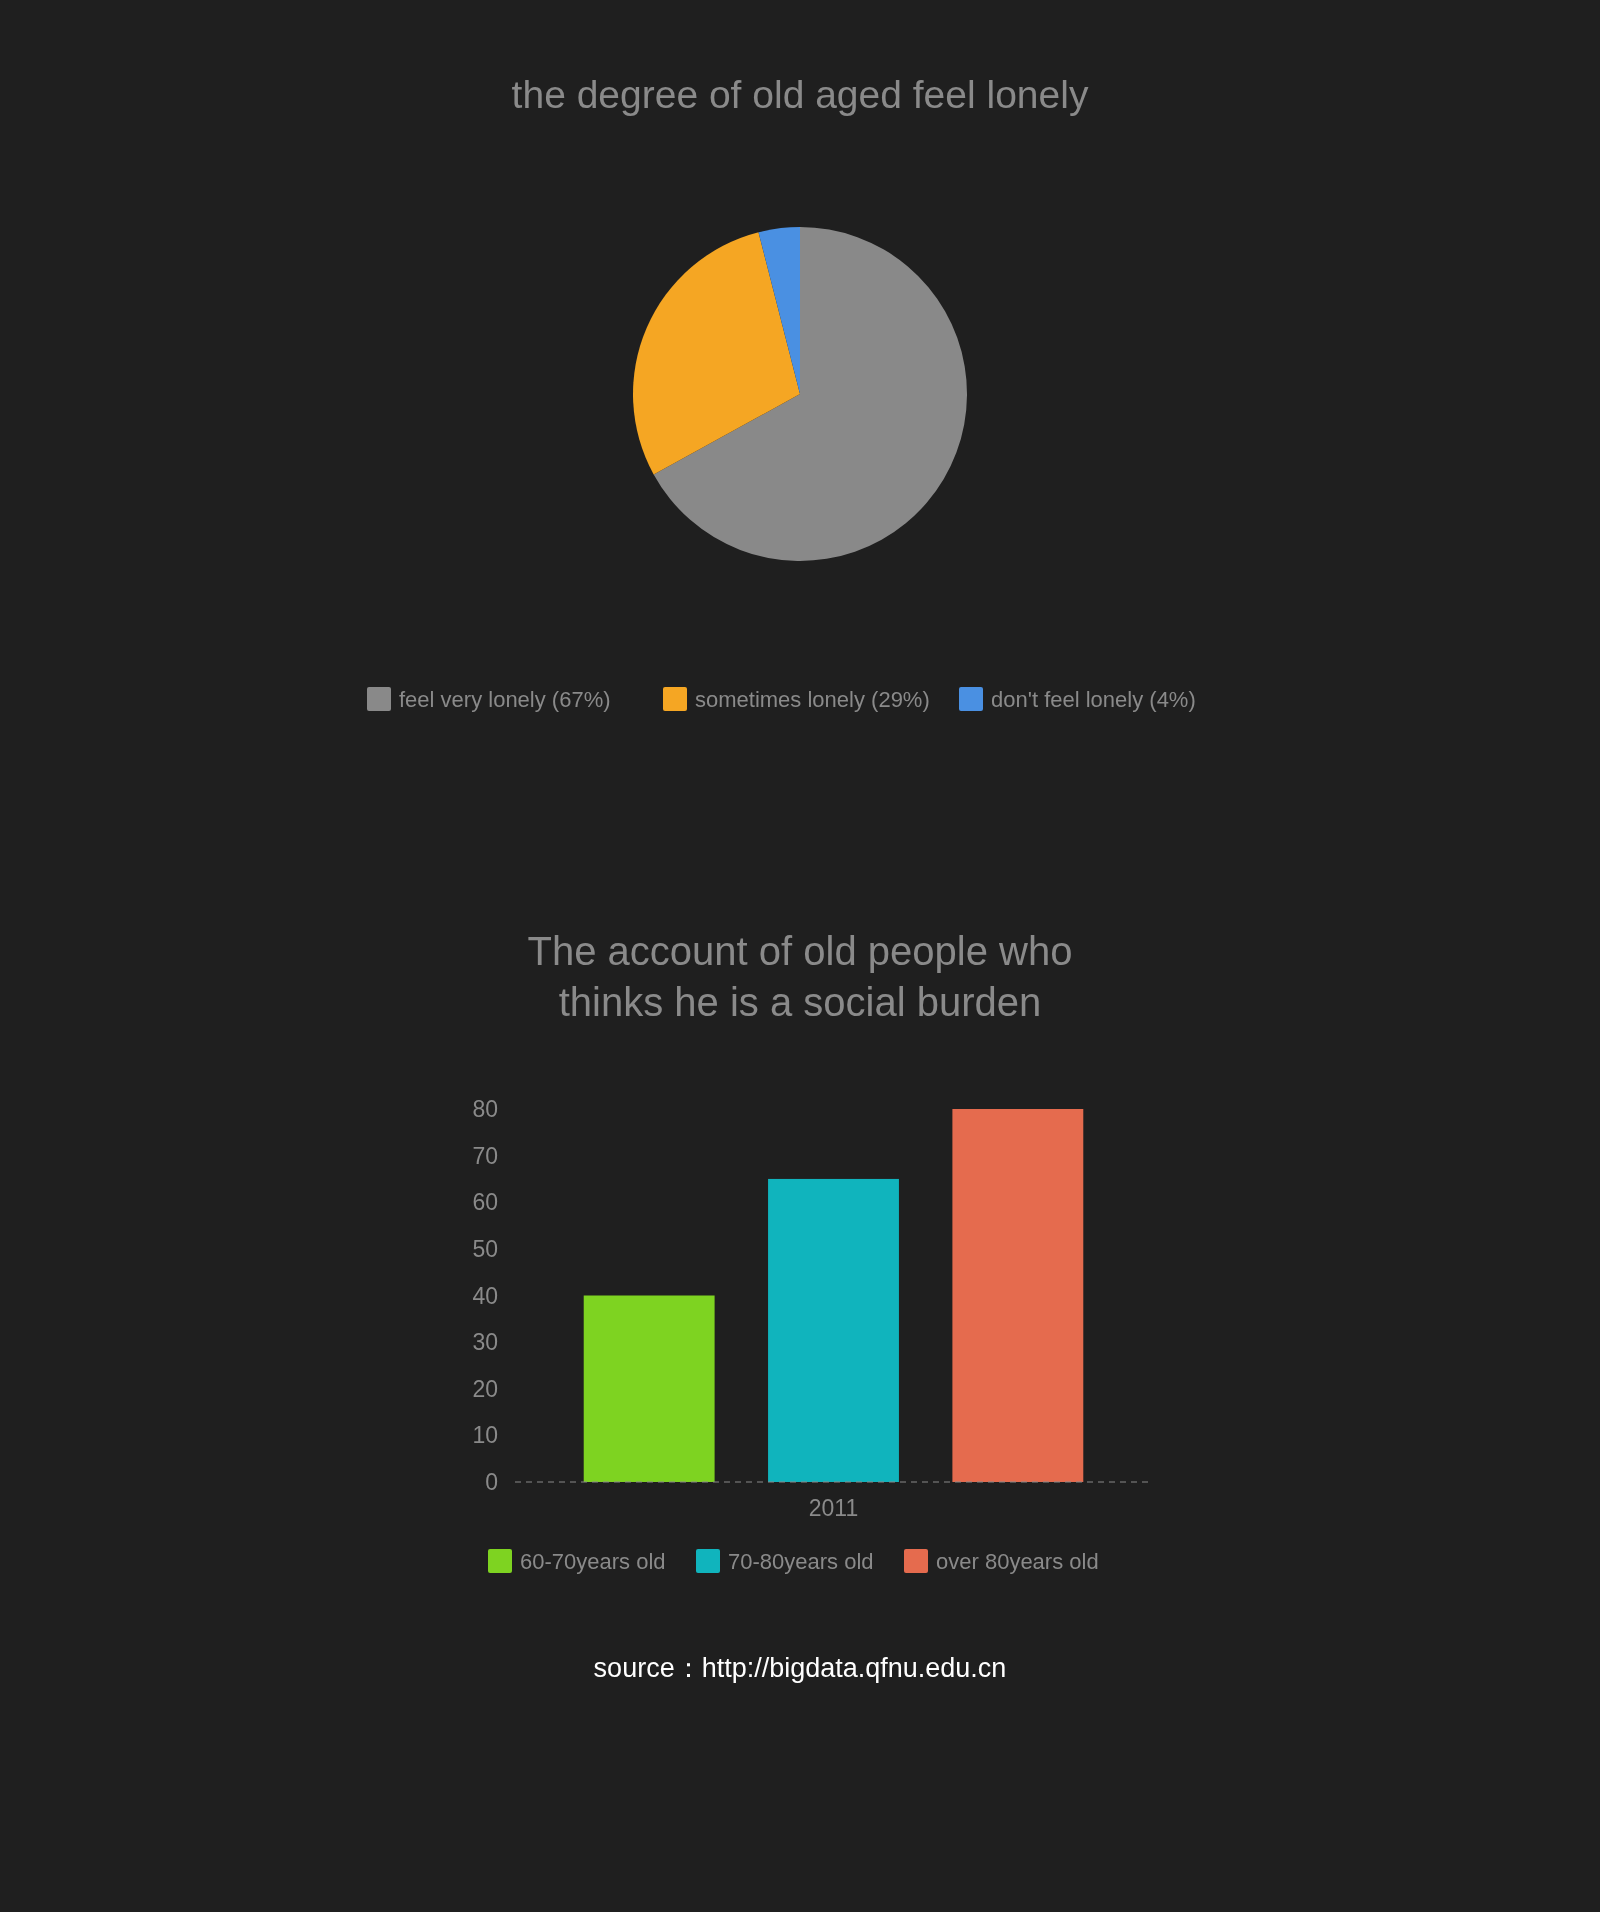 This screenshot has width=1600, height=1912. I want to click on y-tick-label: 60, so click(485, 1202).